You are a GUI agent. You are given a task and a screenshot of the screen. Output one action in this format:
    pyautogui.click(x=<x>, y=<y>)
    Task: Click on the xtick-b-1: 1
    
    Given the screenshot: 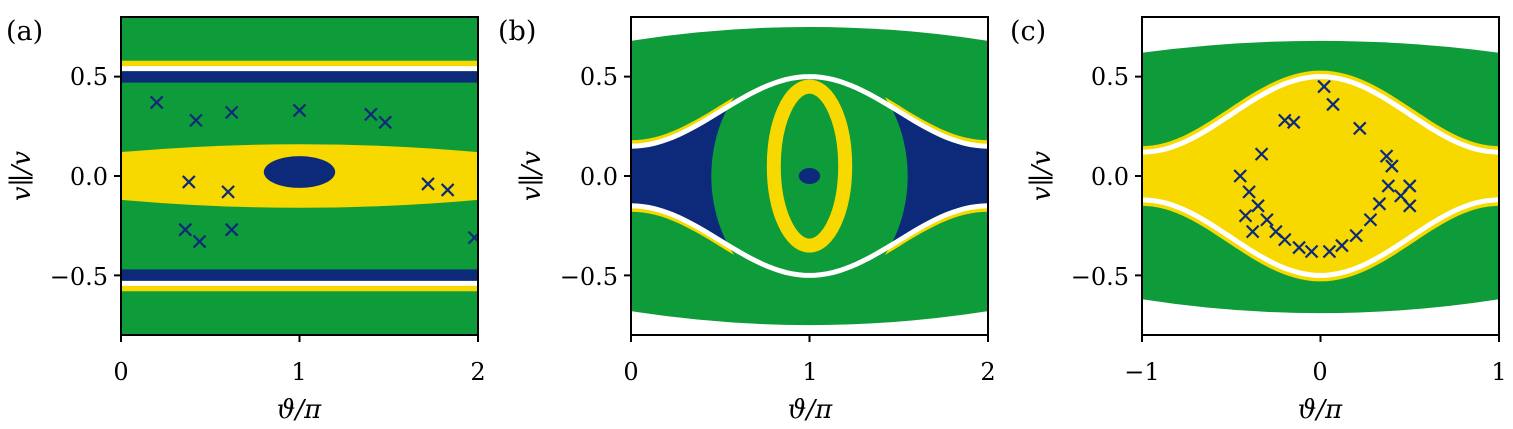 What is the action you would take?
    pyautogui.click(x=809, y=372)
    